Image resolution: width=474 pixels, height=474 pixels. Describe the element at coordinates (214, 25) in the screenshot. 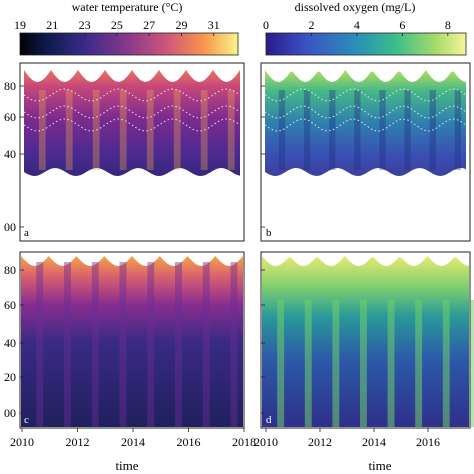

I see `temperature-colorbar-tick-label: 31` at that location.